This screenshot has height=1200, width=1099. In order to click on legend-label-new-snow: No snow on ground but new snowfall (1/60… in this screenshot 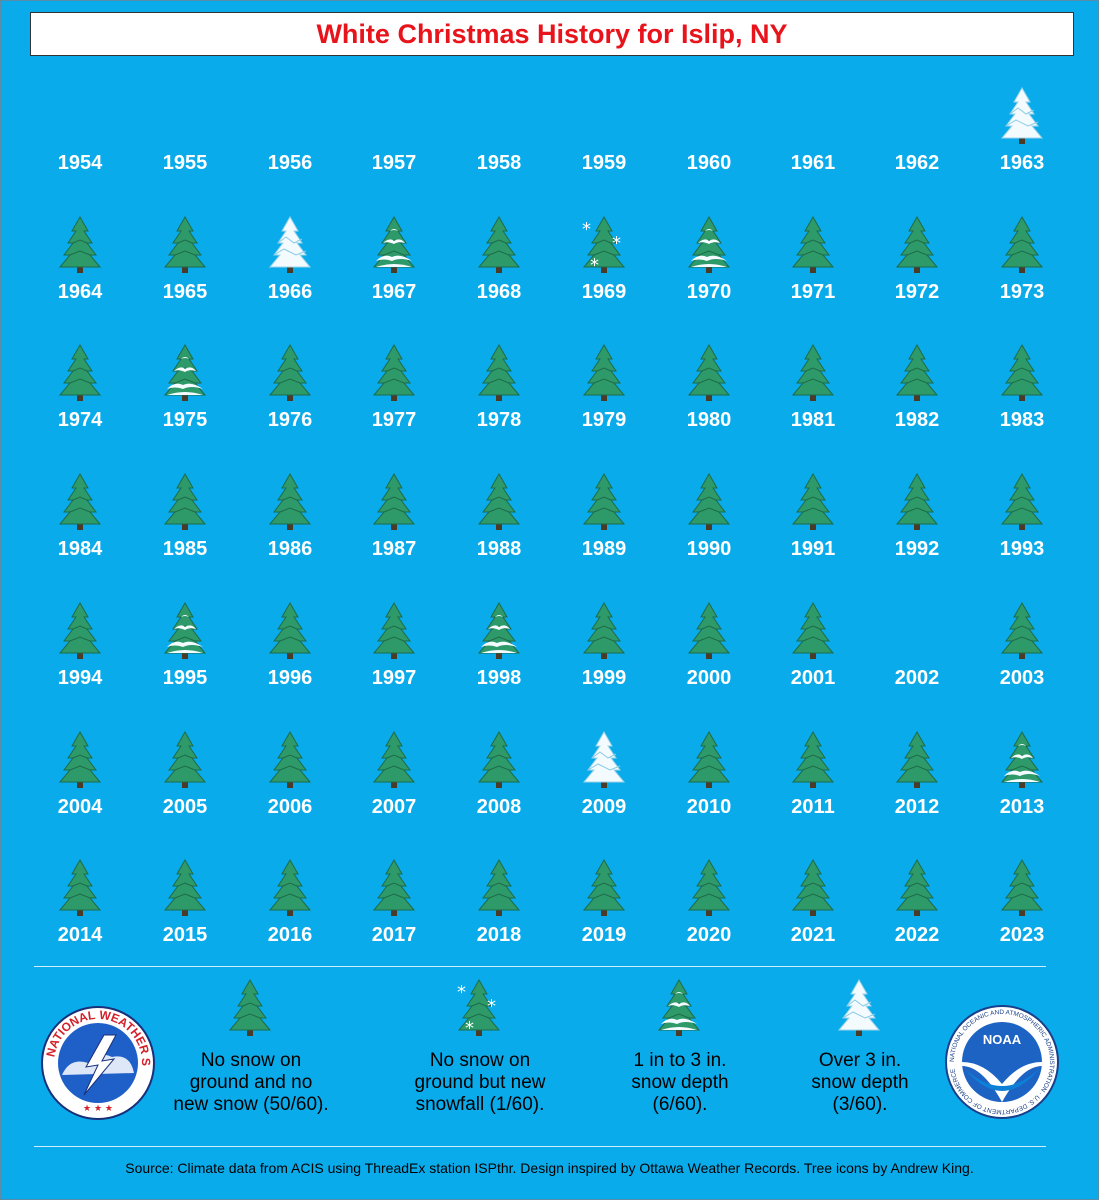, I will do `click(480, 1083)`.